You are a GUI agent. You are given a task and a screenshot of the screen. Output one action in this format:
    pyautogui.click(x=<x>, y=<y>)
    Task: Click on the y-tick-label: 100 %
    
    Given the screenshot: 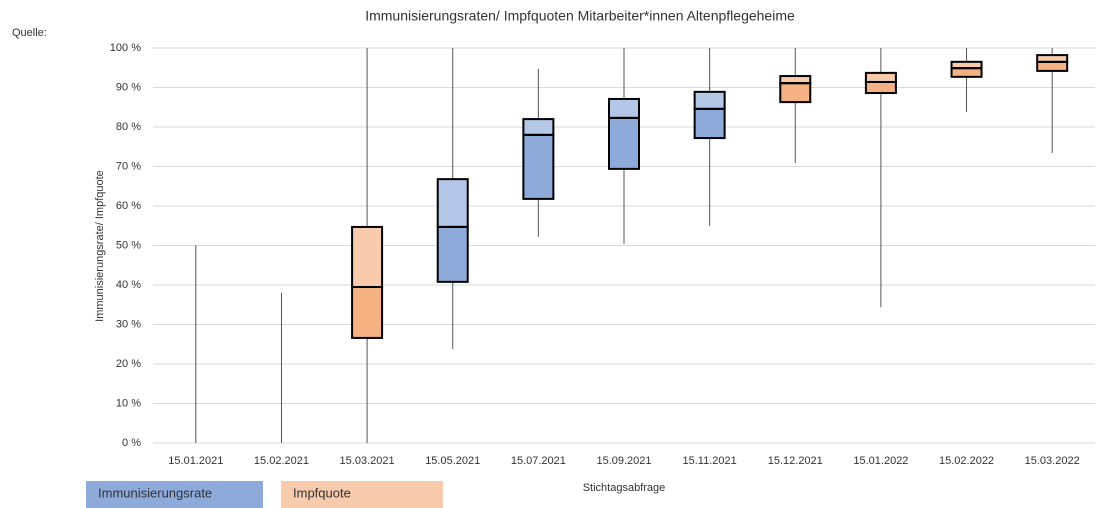 What is the action you would take?
    pyautogui.click(x=125, y=48)
    